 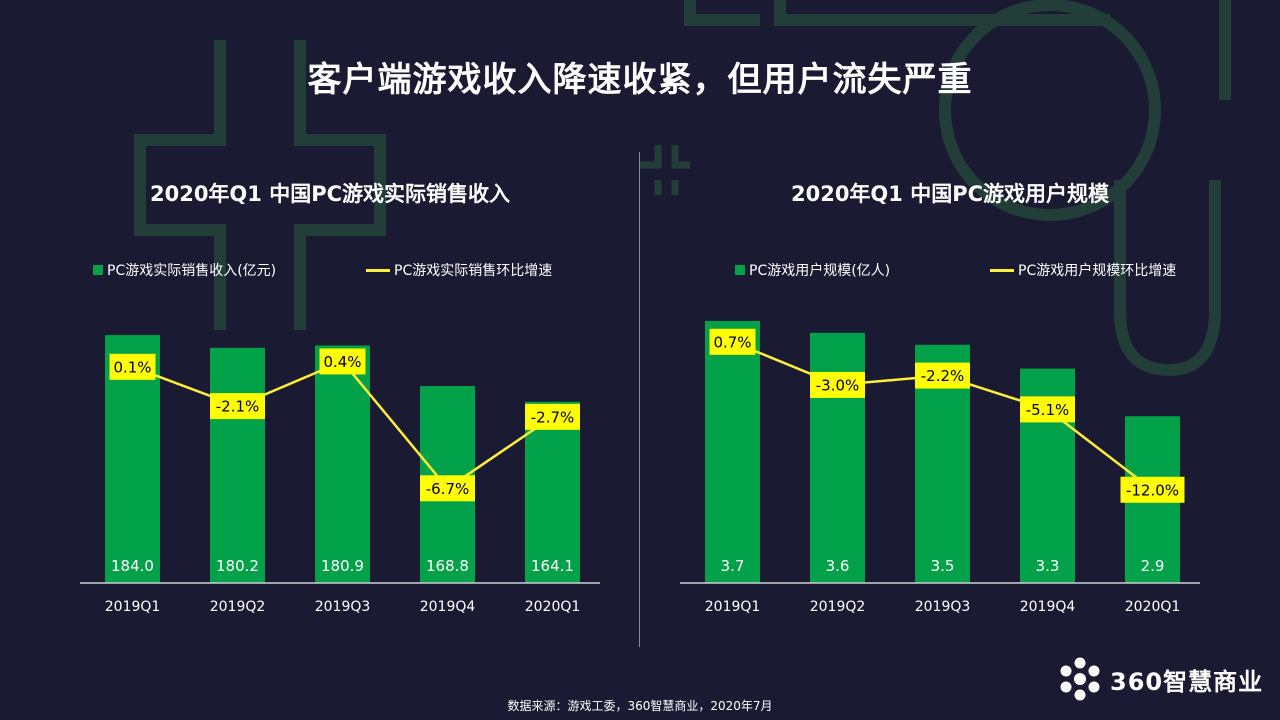 I want to click on bar-value-label: 3.7, so click(x=733, y=566).